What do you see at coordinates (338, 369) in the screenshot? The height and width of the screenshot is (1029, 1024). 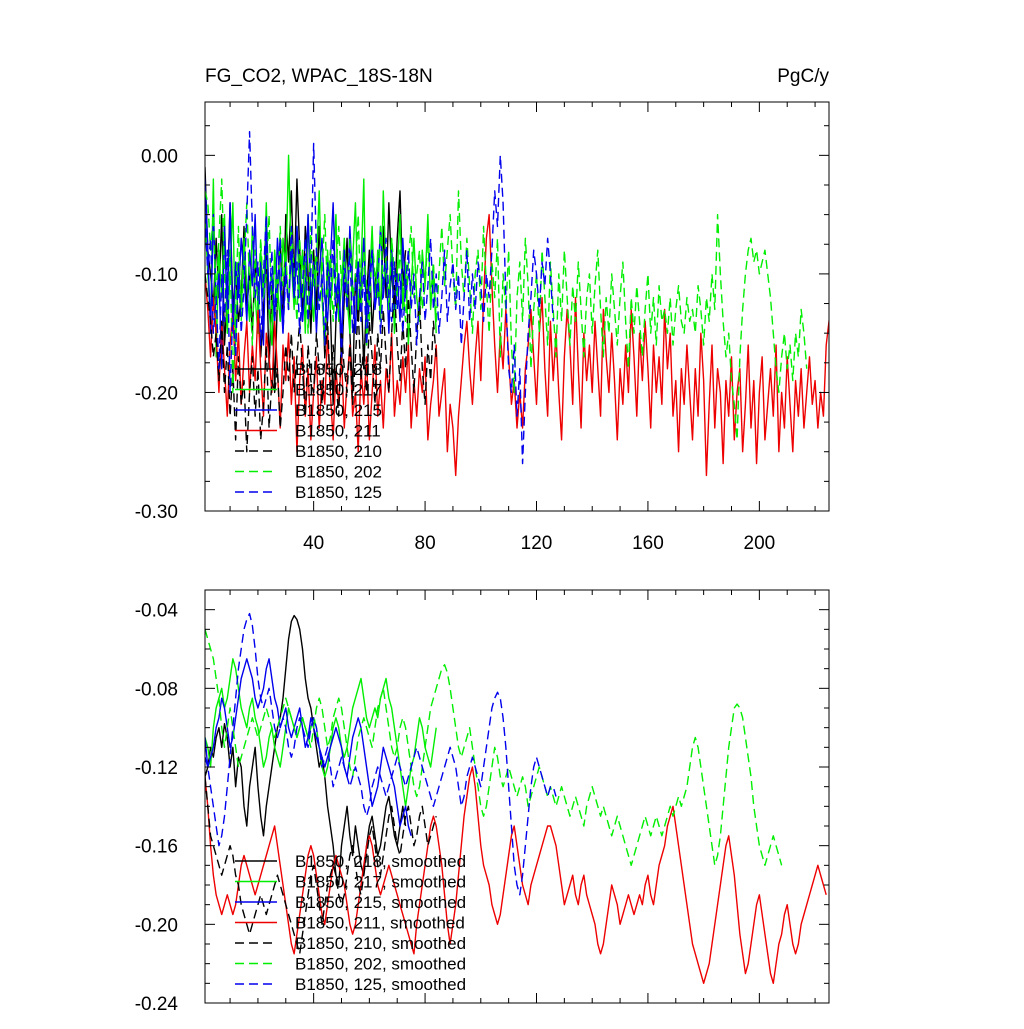 I see `legend-label: B1850, 218` at bounding box center [338, 369].